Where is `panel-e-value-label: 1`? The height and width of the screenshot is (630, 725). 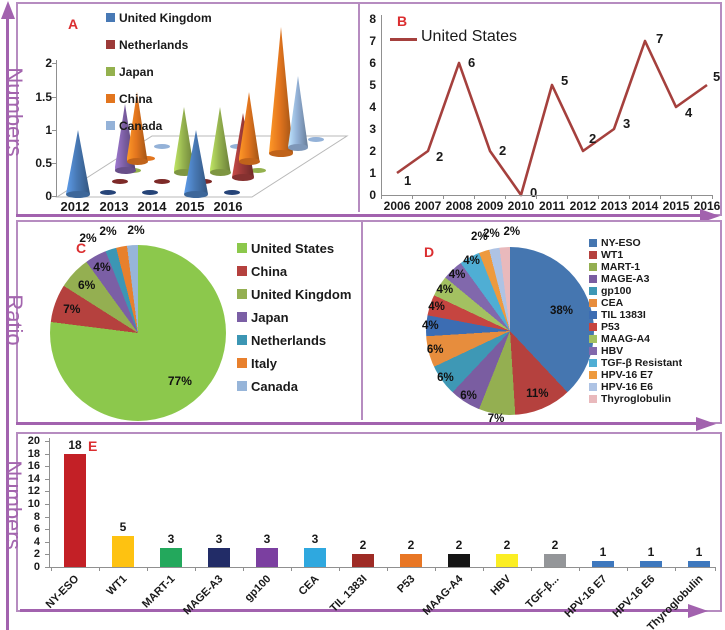 panel-e-value-label: 1 is located at coordinates (603, 551).